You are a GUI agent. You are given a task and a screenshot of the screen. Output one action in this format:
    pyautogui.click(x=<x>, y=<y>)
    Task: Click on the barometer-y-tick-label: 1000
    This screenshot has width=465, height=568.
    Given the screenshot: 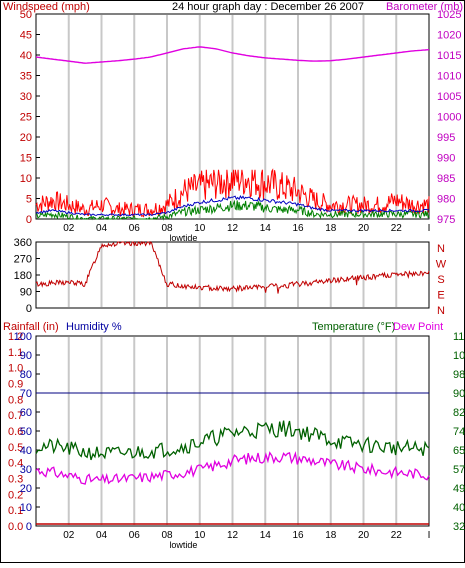 What is the action you would take?
    pyautogui.click(x=449, y=118)
    